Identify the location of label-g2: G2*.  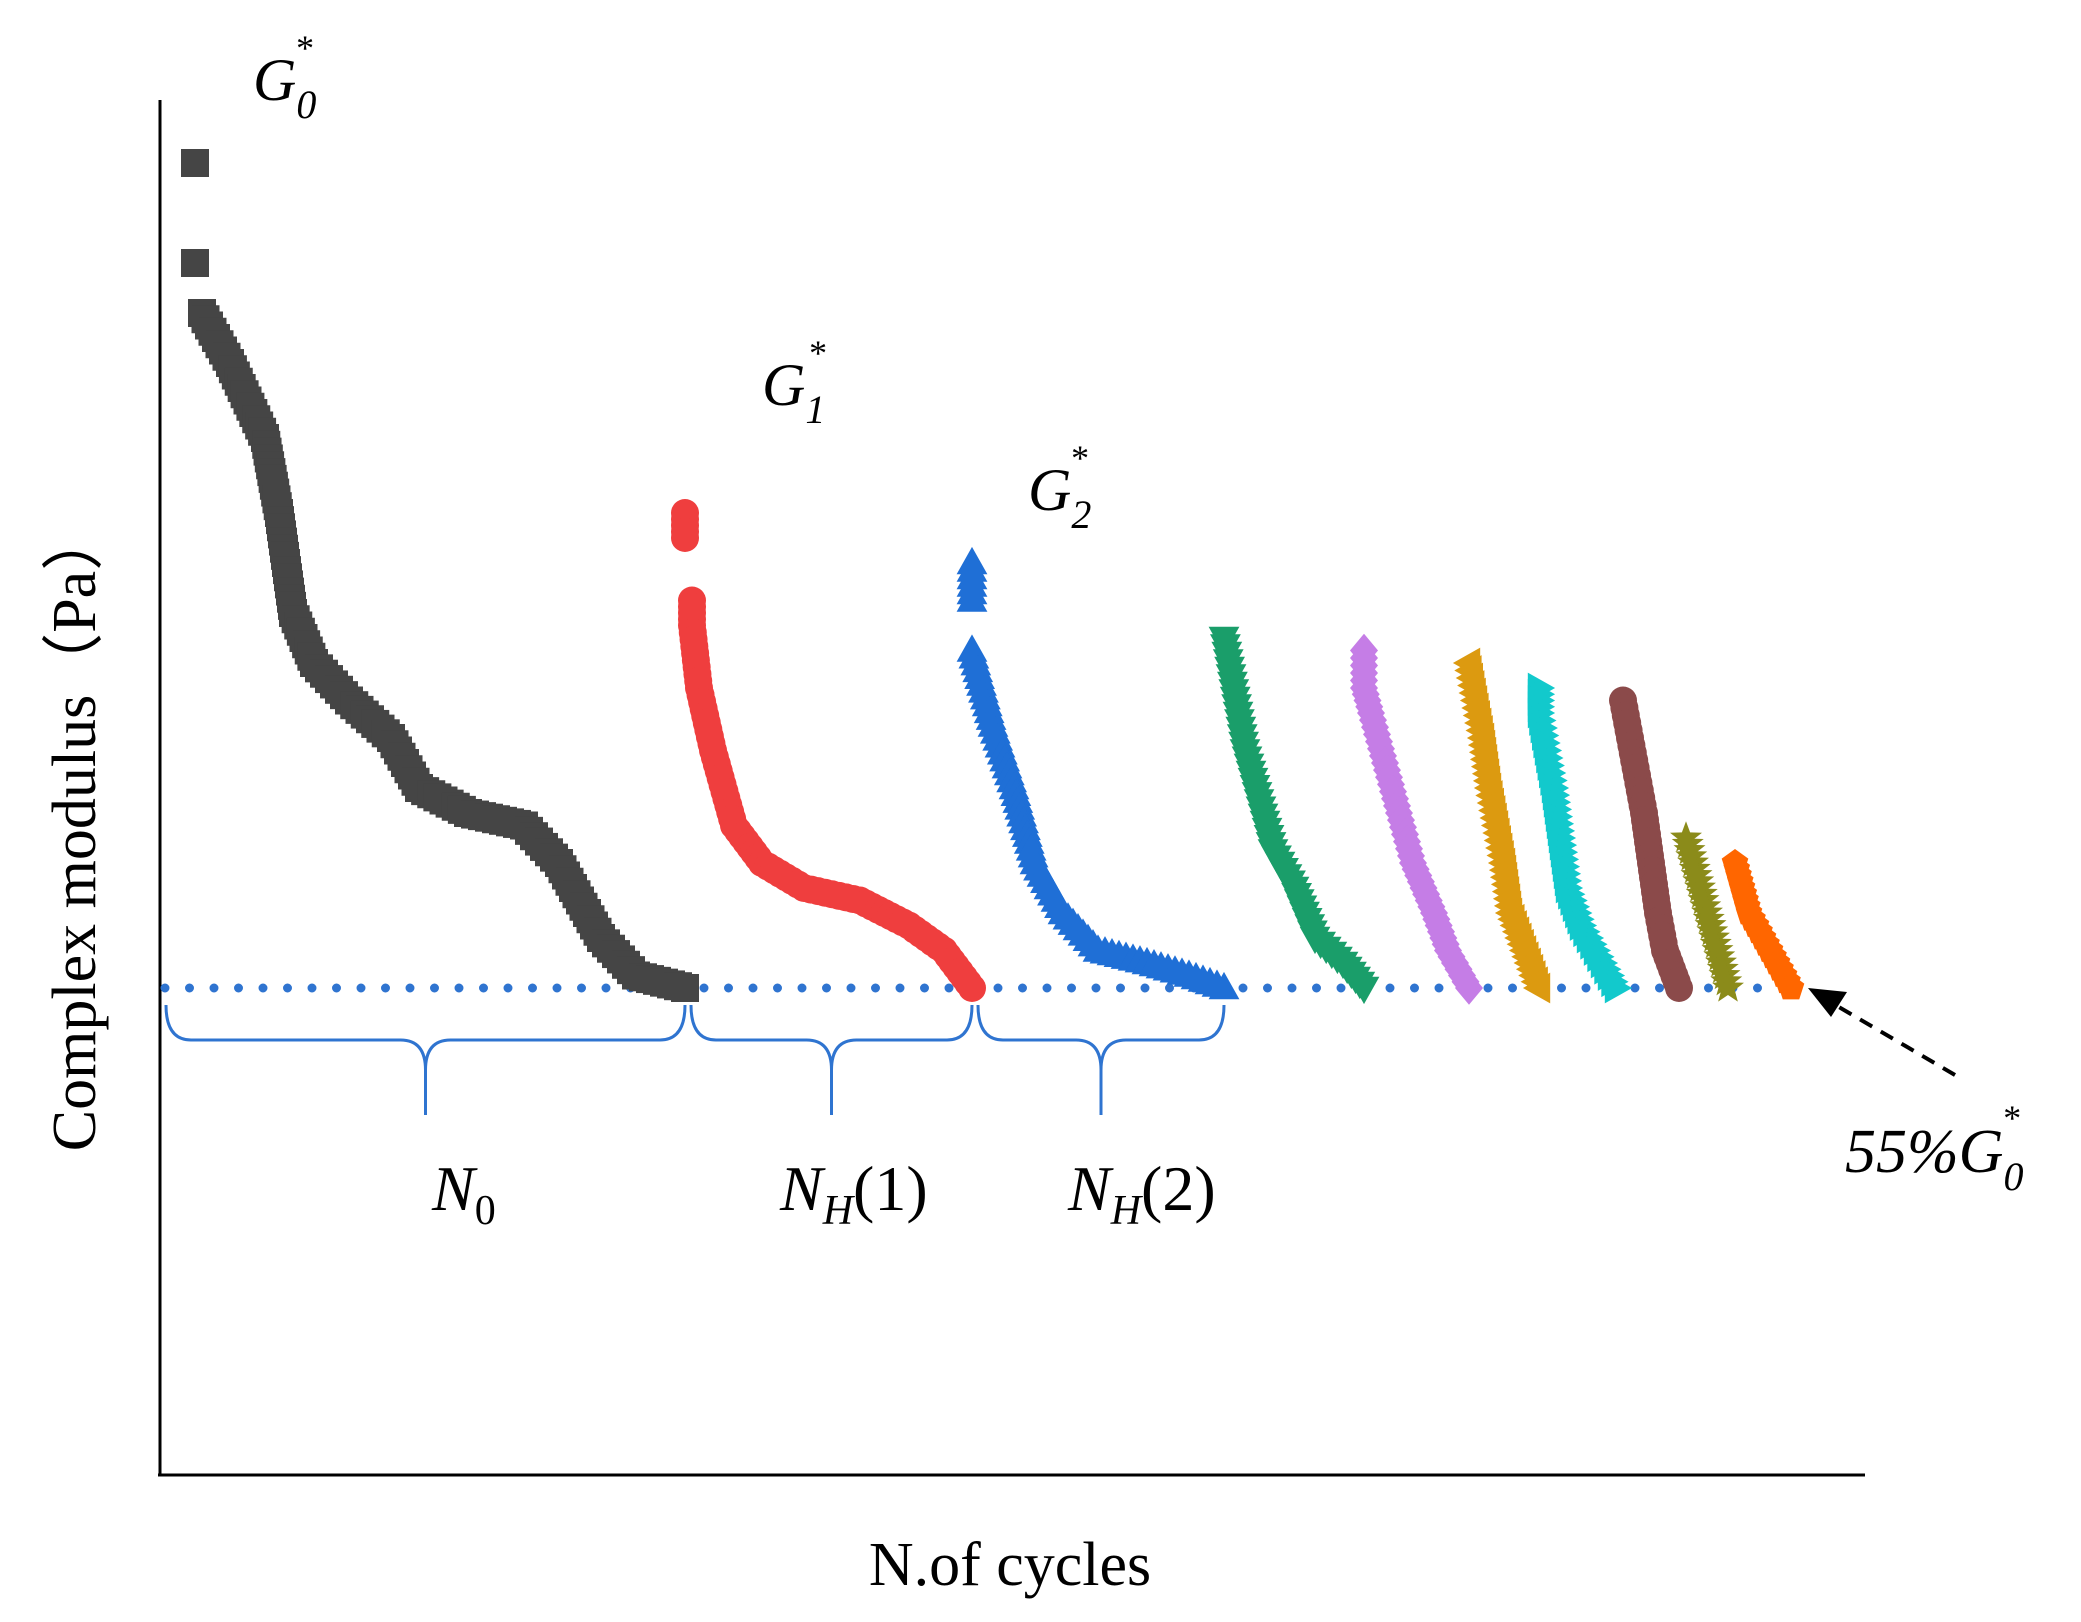
(1059, 487).